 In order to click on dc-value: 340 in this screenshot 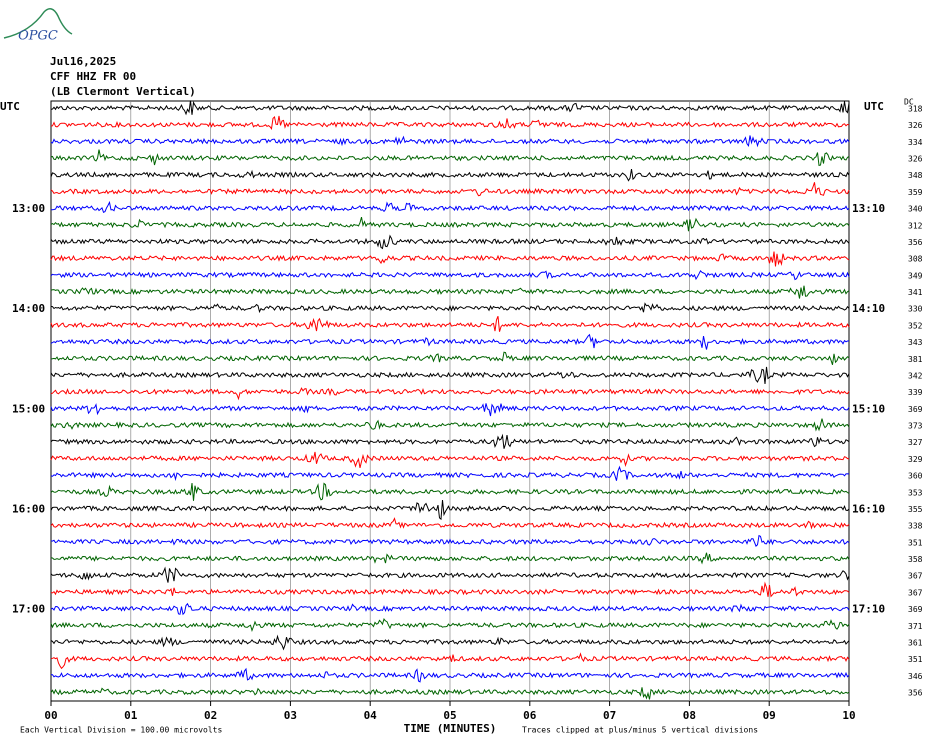, I will do `click(915, 209)`.